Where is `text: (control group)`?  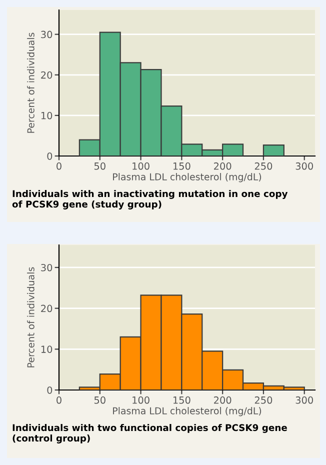 text: (control group) is located at coordinates (51, 439).